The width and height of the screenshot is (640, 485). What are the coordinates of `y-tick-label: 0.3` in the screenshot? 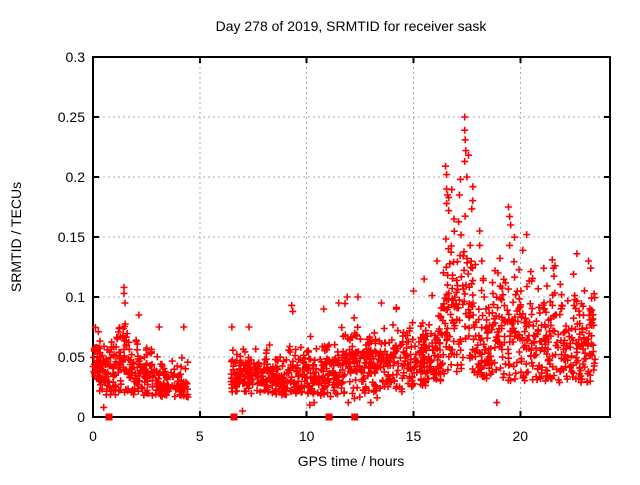 It's located at (76, 57).